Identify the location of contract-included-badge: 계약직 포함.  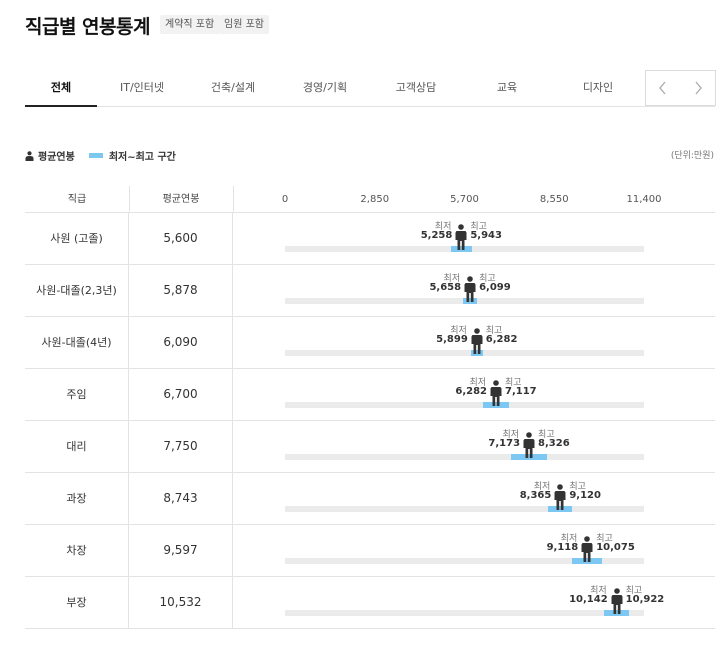
(190, 24).